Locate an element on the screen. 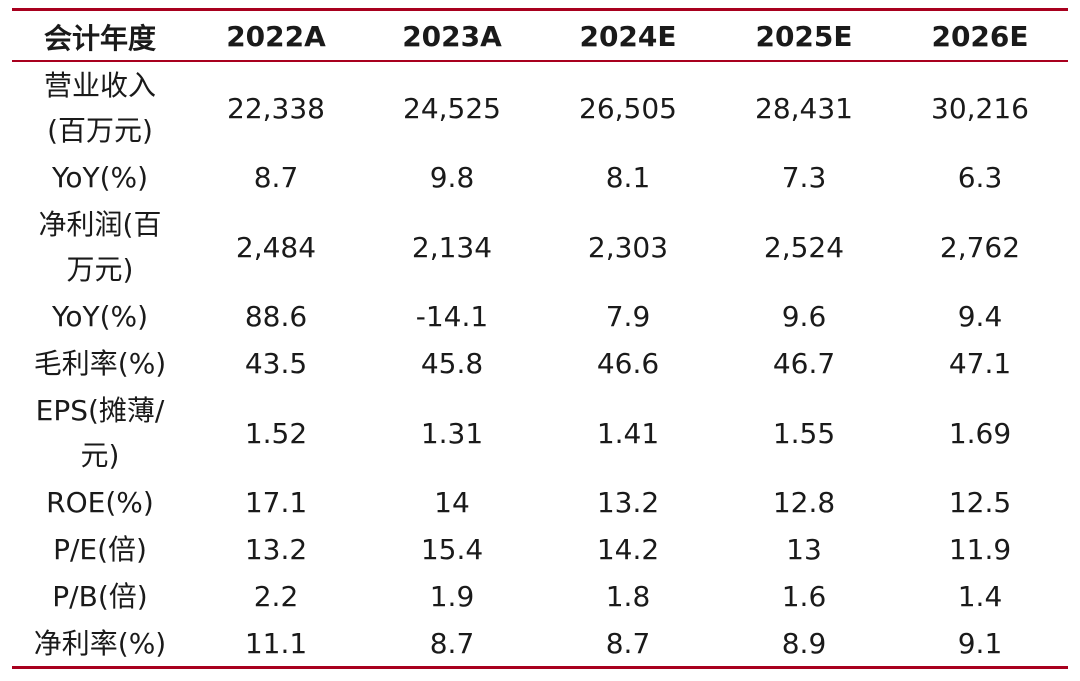 The image size is (1080, 681). row-label: ROE(%) is located at coordinates (100, 502).